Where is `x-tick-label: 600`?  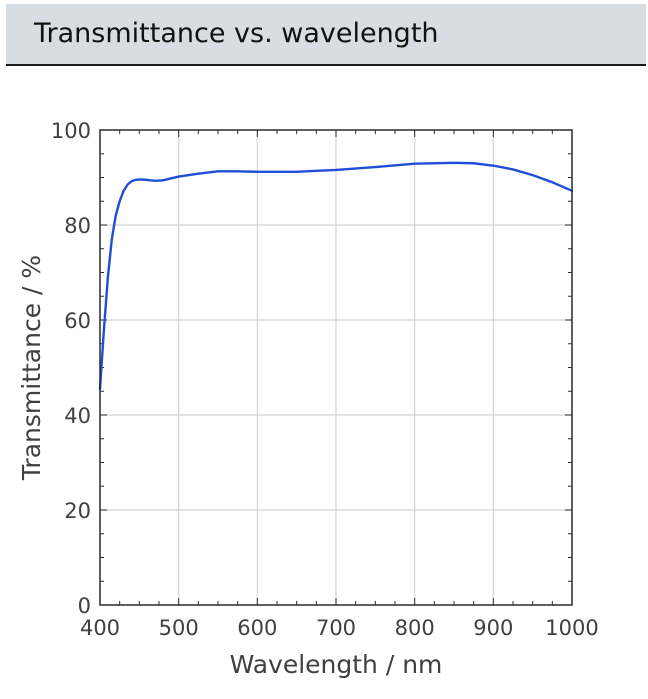
x-tick-label: 600 is located at coordinates (257, 628).